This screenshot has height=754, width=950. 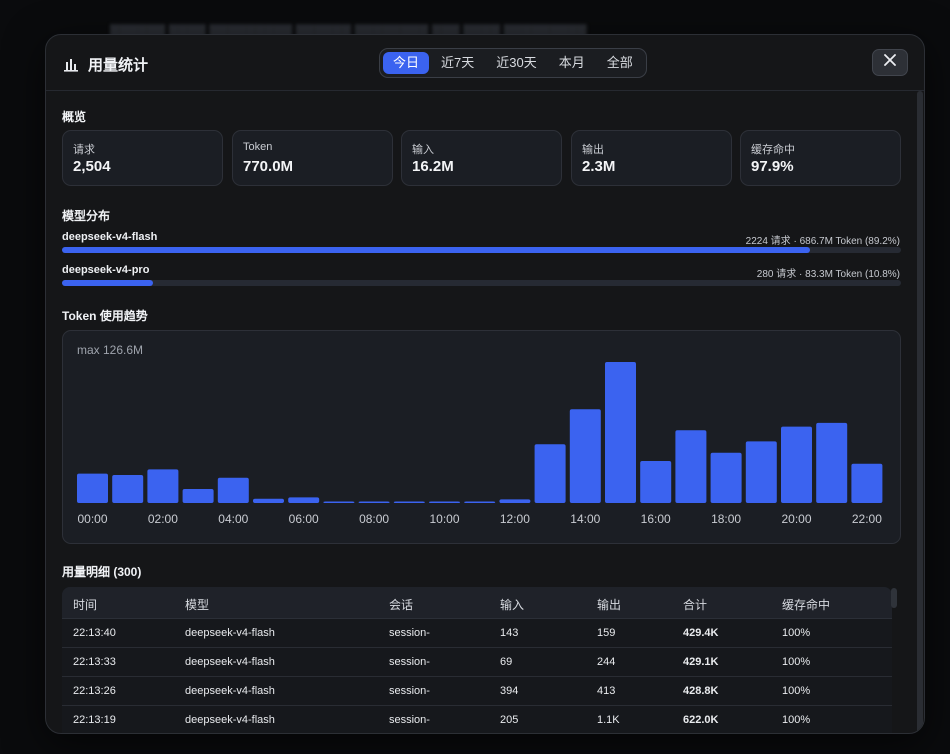 What do you see at coordinates (94, 691) in the screenshot?
I see `cell-time: 22:13:26` at bounding box center [94, 691].